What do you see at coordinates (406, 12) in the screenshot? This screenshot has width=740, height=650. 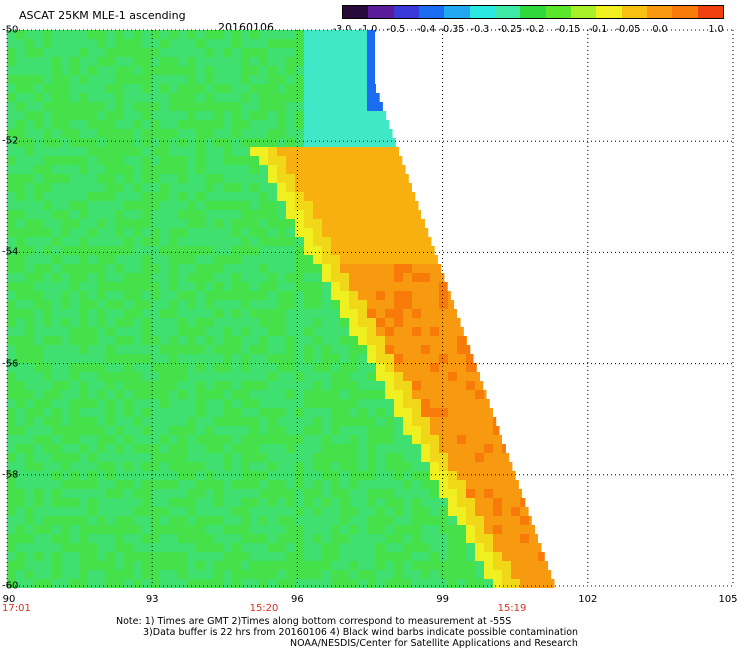 I see `color-scale-segment` at bounding box center [406, 12].